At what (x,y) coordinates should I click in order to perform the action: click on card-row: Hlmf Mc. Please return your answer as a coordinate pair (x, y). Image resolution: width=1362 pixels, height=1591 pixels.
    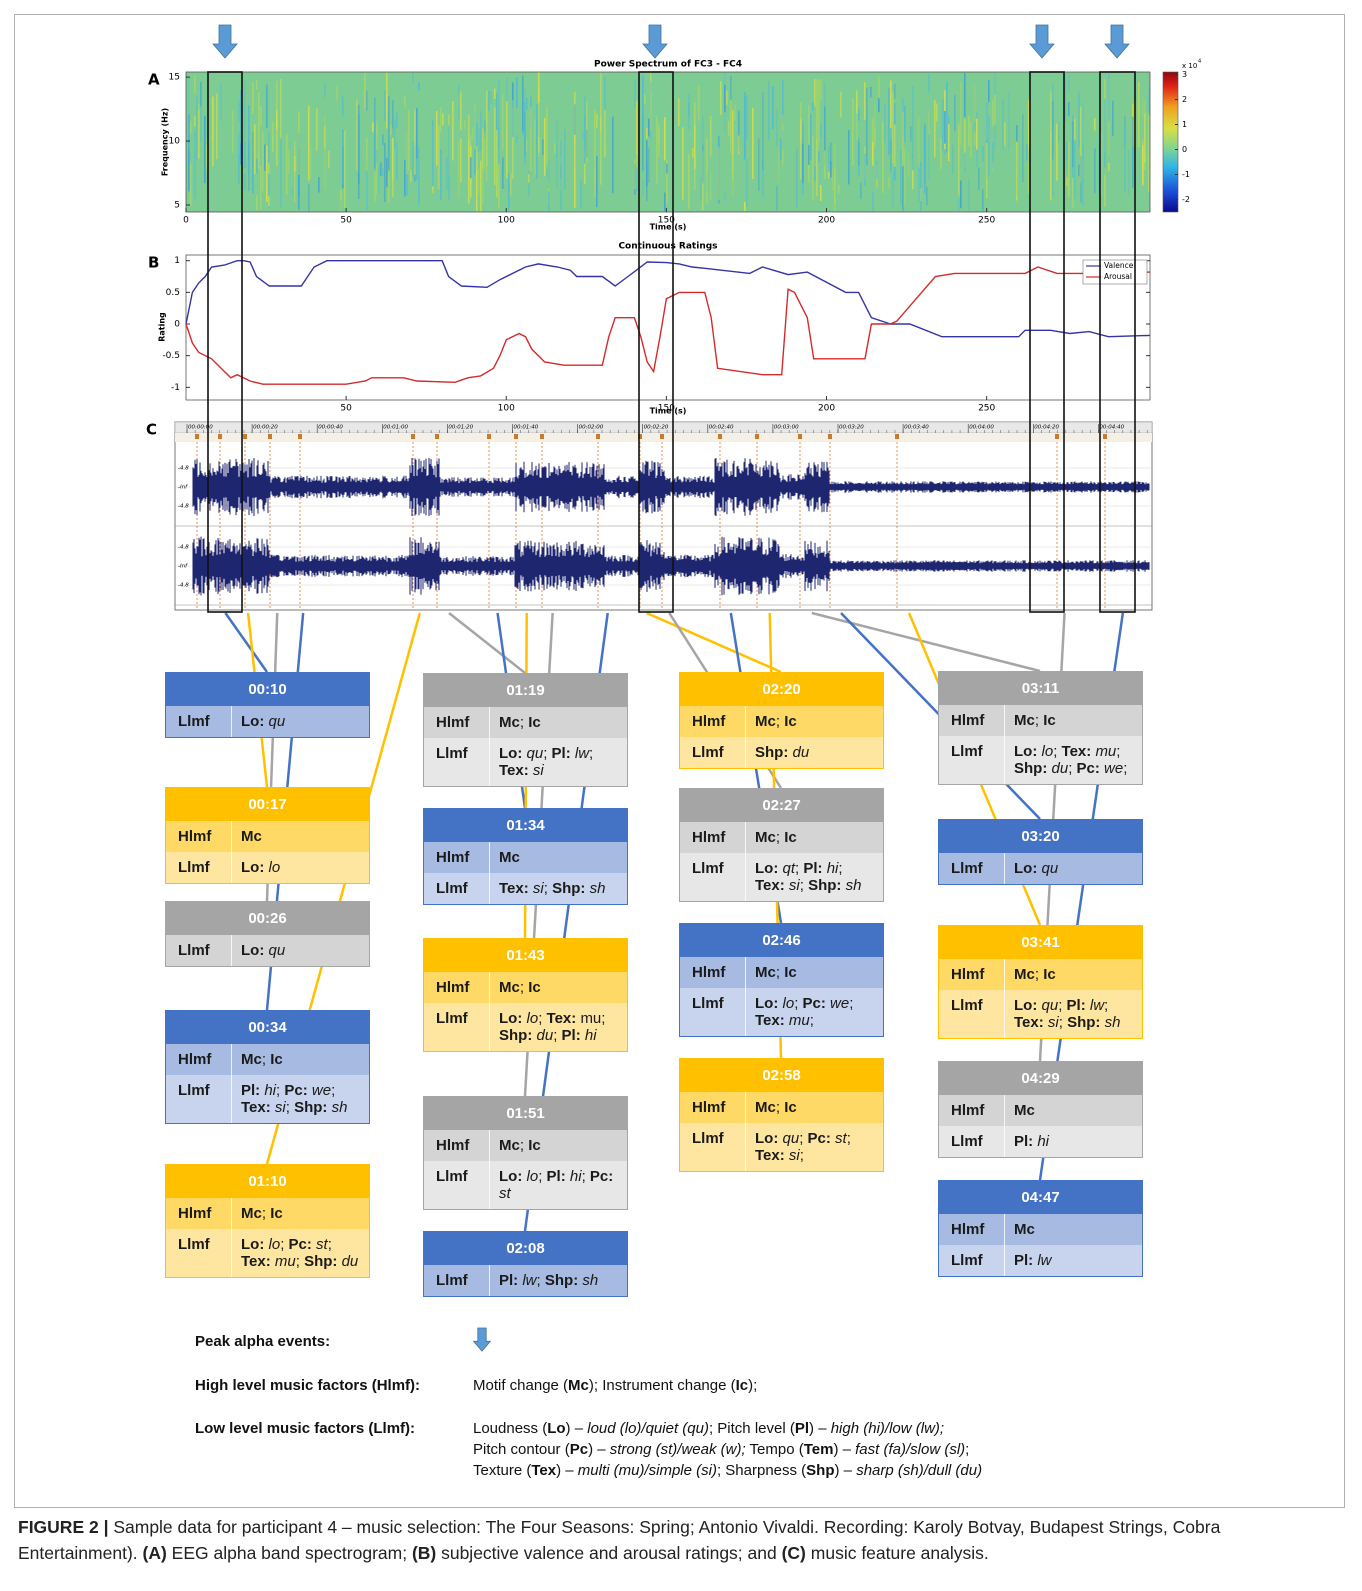
    Looking at the image, I should click on (267, 836).